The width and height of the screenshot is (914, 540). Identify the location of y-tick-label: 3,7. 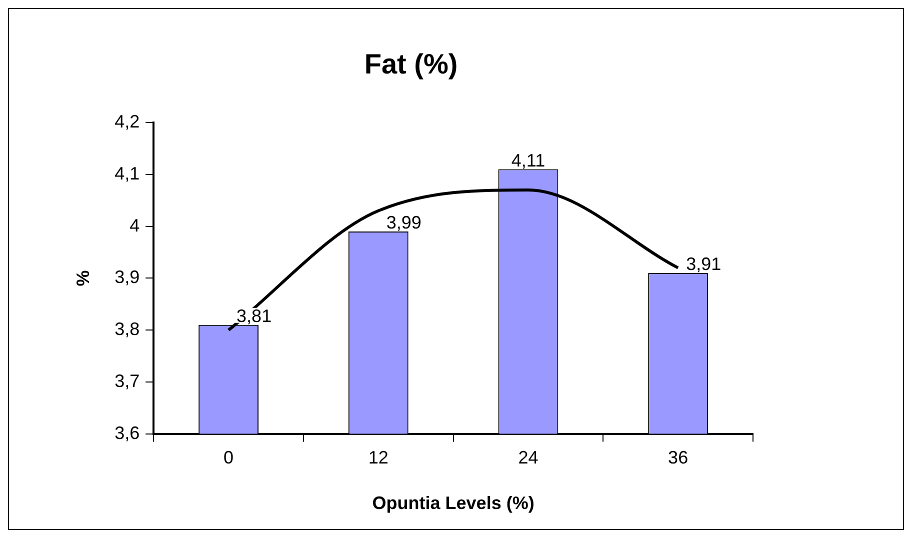
(127, 380).